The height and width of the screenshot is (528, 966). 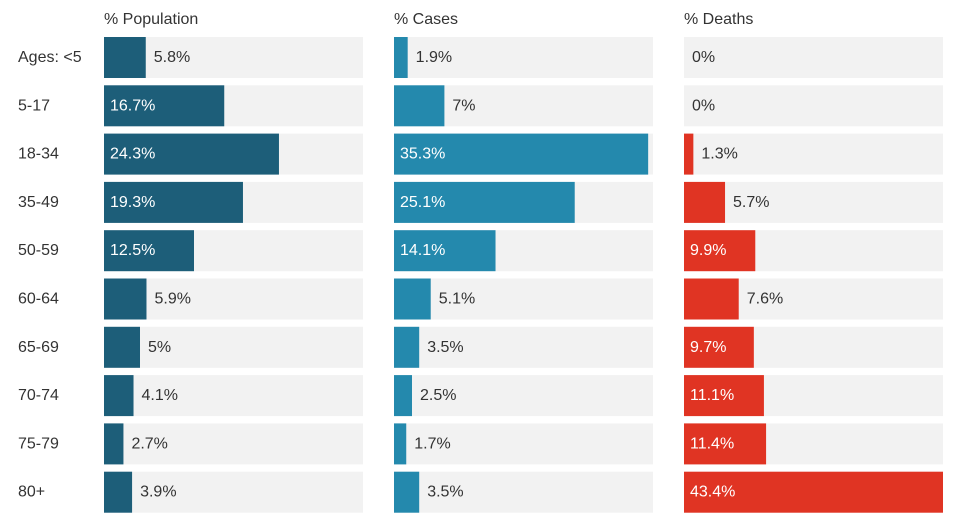 I want to click on category-label: 50-59, so click(x=38, y=250).